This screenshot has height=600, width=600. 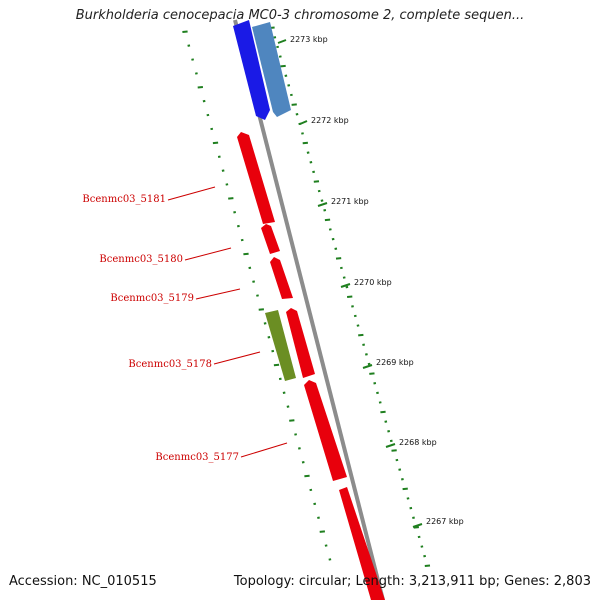 I want to click on gene-label-5181: Bcenmc03_5181, so click(x=124, y=199).